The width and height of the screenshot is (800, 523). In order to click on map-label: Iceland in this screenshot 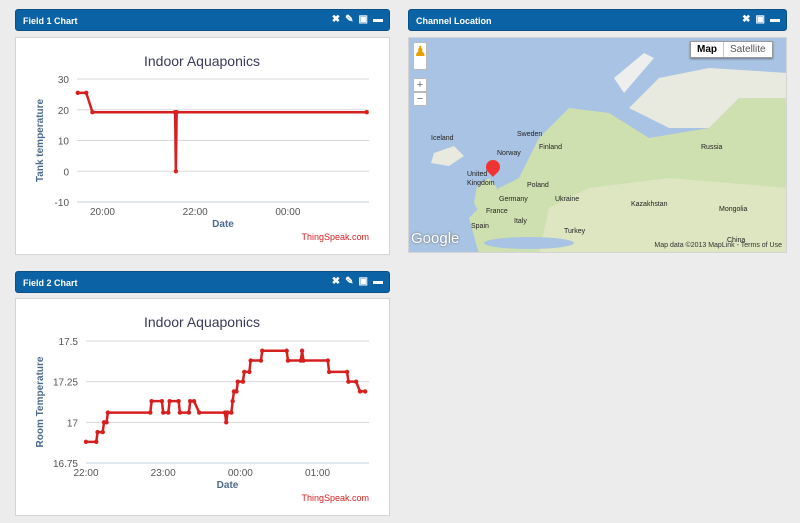, I will do `click(442, 138)`.